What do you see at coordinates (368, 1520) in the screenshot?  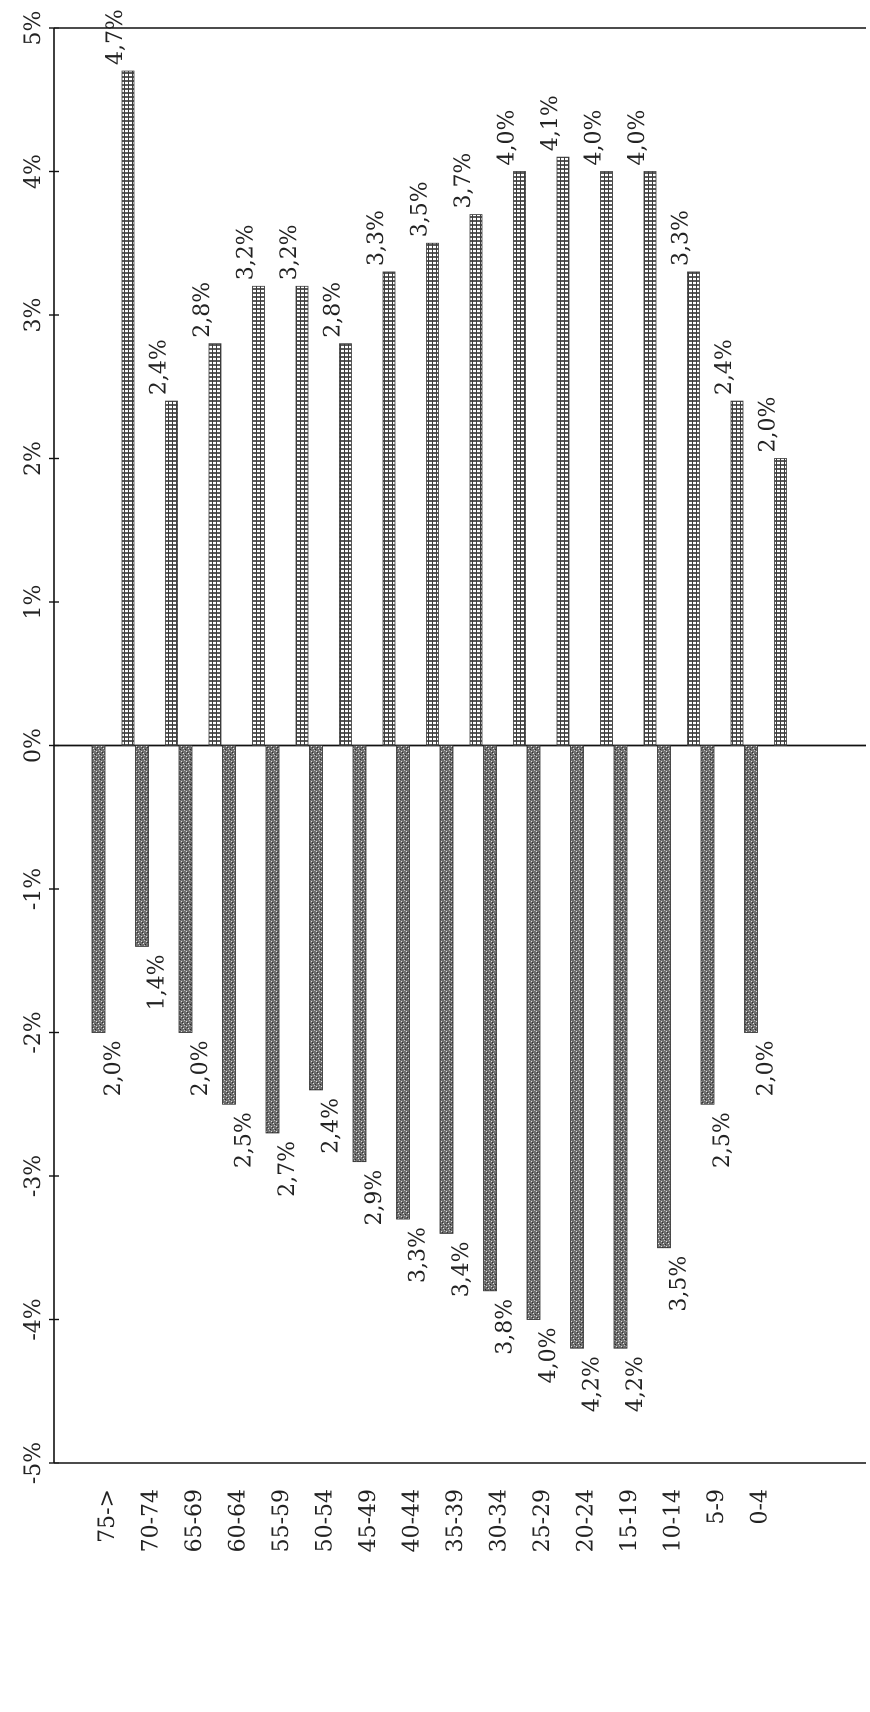 I see `category-label: 45-49` at bounding box center [368, 1520].